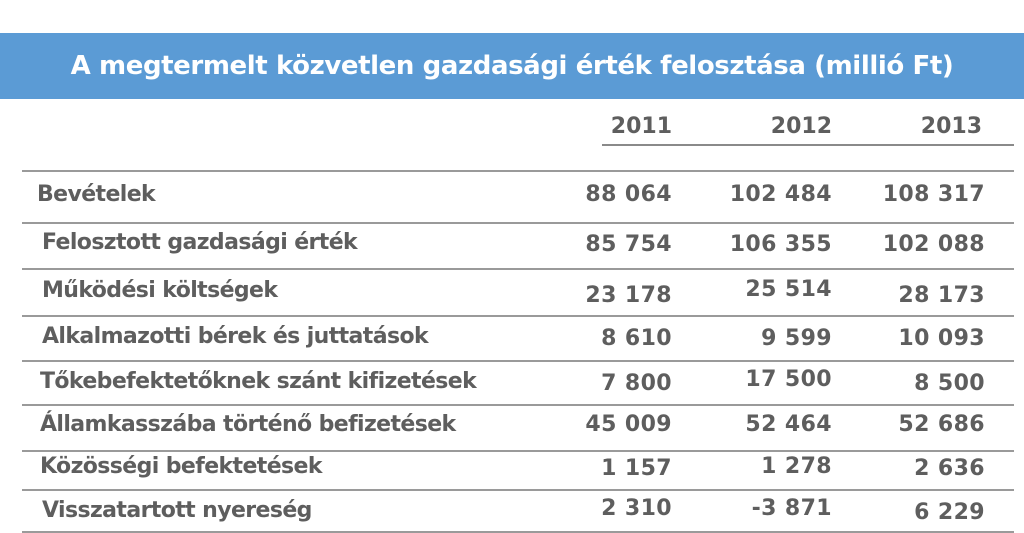 The image size is (1024, 533). What do you see at coordinates (951, 126) in the screenshot?
I see `column-header-2013: 2013` at bounding box center [951, 126].